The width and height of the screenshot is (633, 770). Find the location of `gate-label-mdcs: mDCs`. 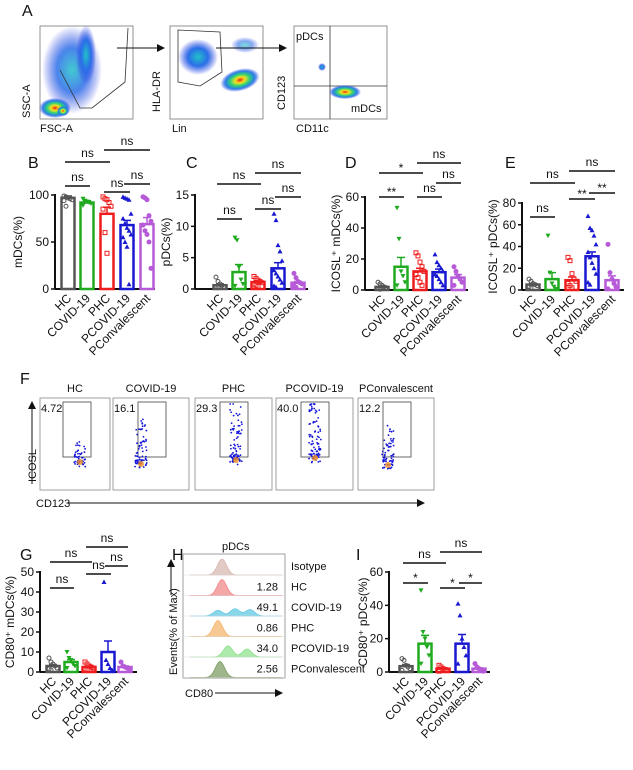

gate-label-mdcs: mDCs is located at coordinates (366, 109).